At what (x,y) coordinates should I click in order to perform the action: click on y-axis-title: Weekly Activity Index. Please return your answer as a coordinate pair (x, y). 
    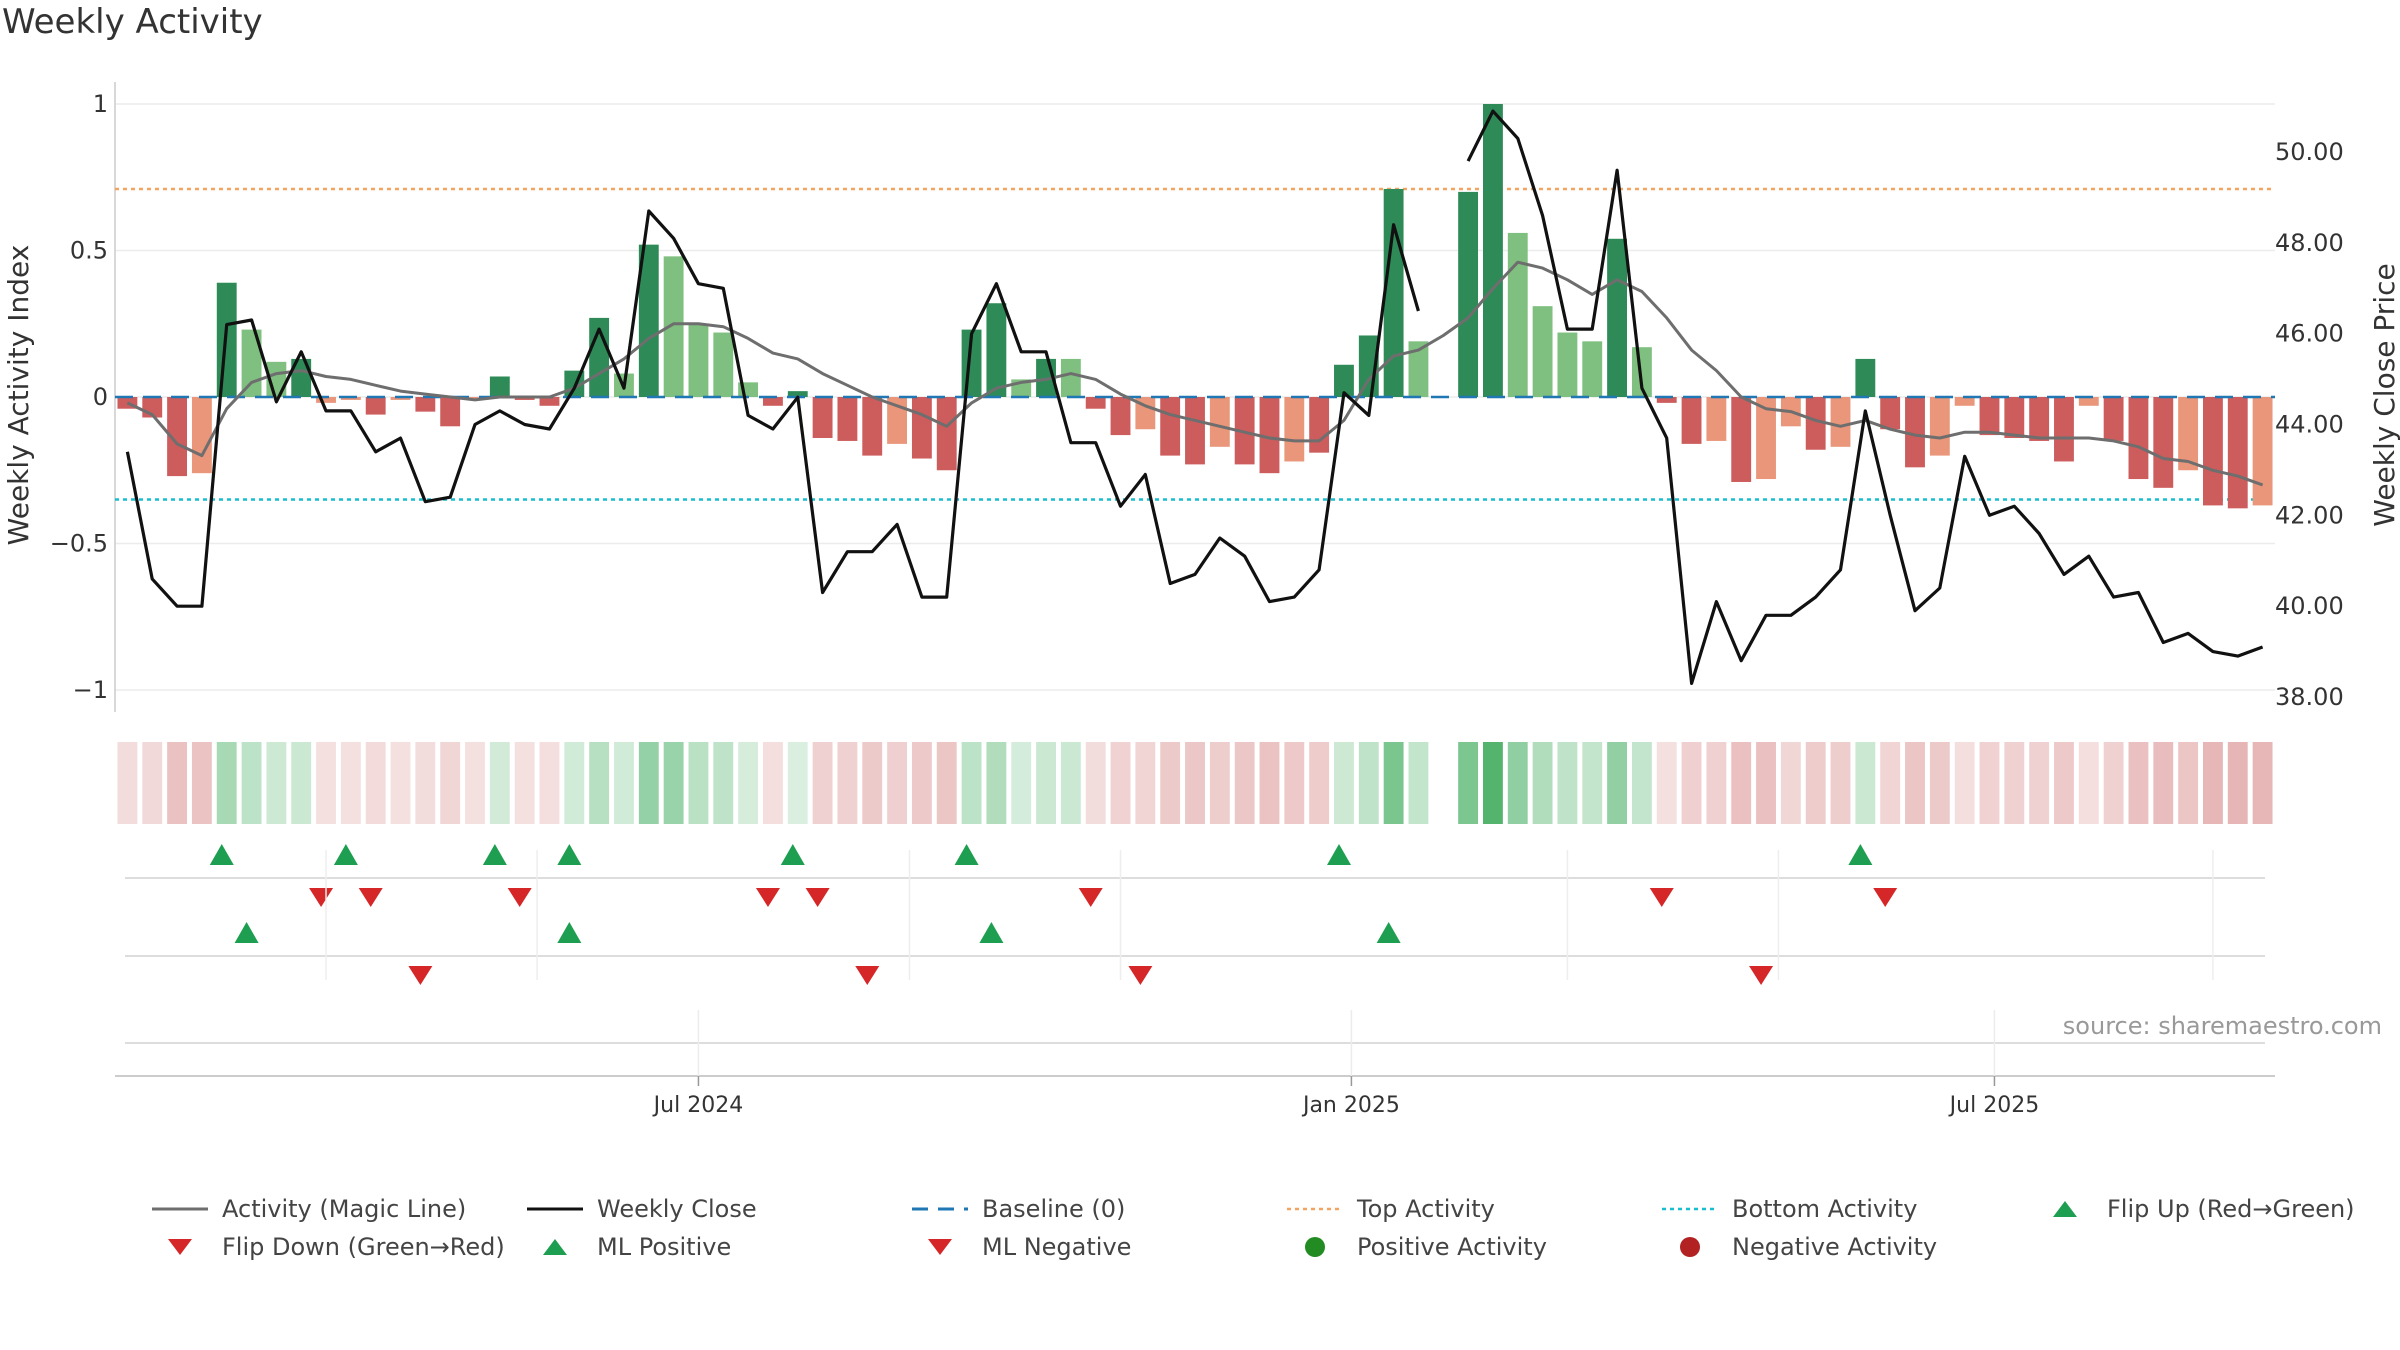
    Looking at the image, I should click on (18, 395).